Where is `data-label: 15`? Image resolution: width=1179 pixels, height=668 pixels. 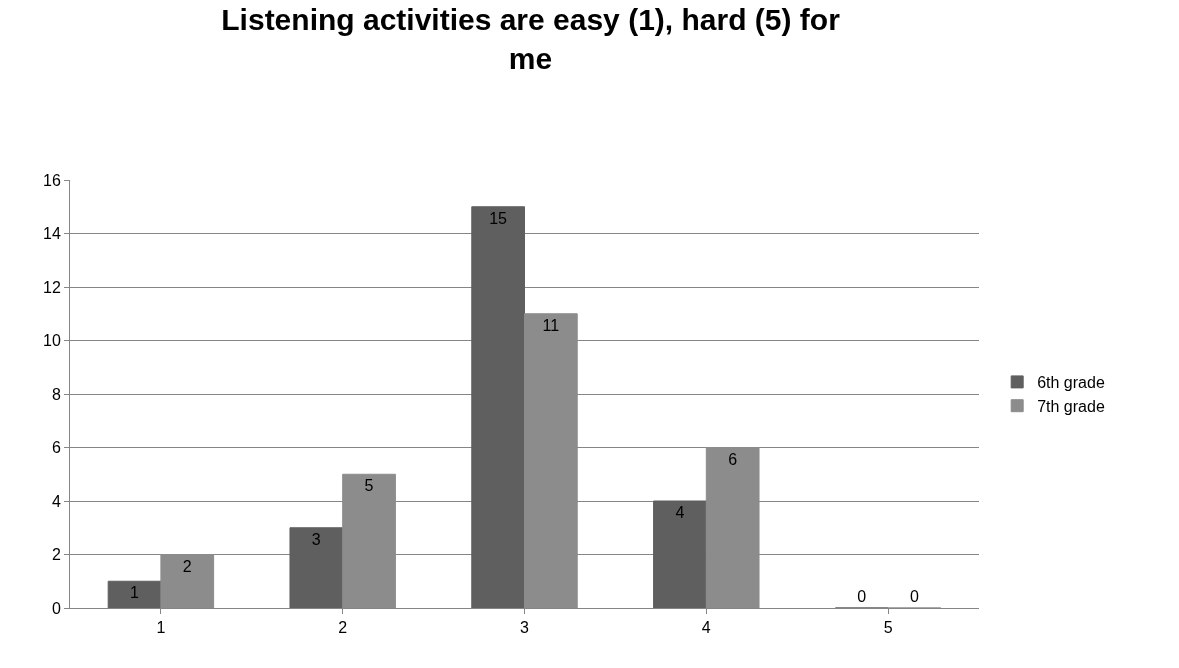
data-label: 15 is located at coordinates (498, 218).